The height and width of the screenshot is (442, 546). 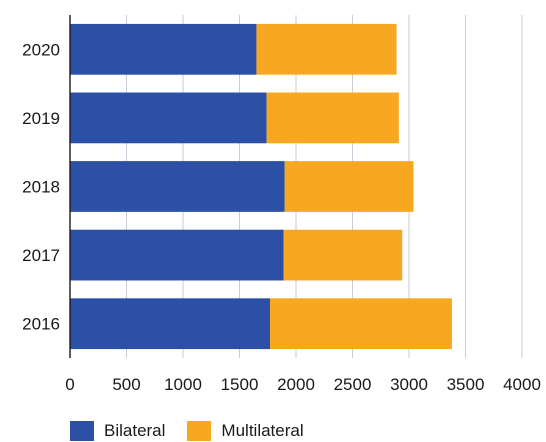 I want to click on bar-bilateral-2020, so click(x=163, y=49).